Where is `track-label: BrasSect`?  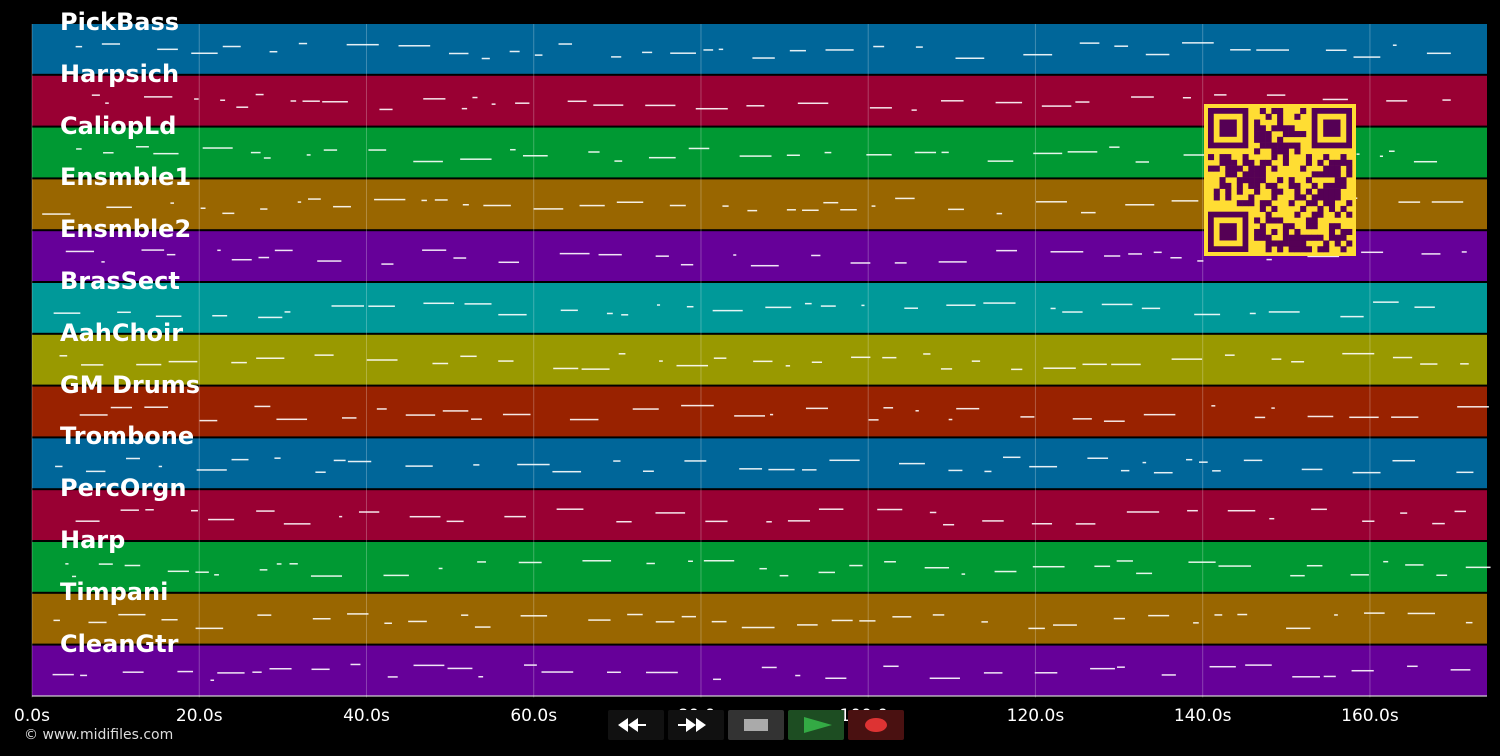 track-label: BrasSect is located at coordinates (120, 281).